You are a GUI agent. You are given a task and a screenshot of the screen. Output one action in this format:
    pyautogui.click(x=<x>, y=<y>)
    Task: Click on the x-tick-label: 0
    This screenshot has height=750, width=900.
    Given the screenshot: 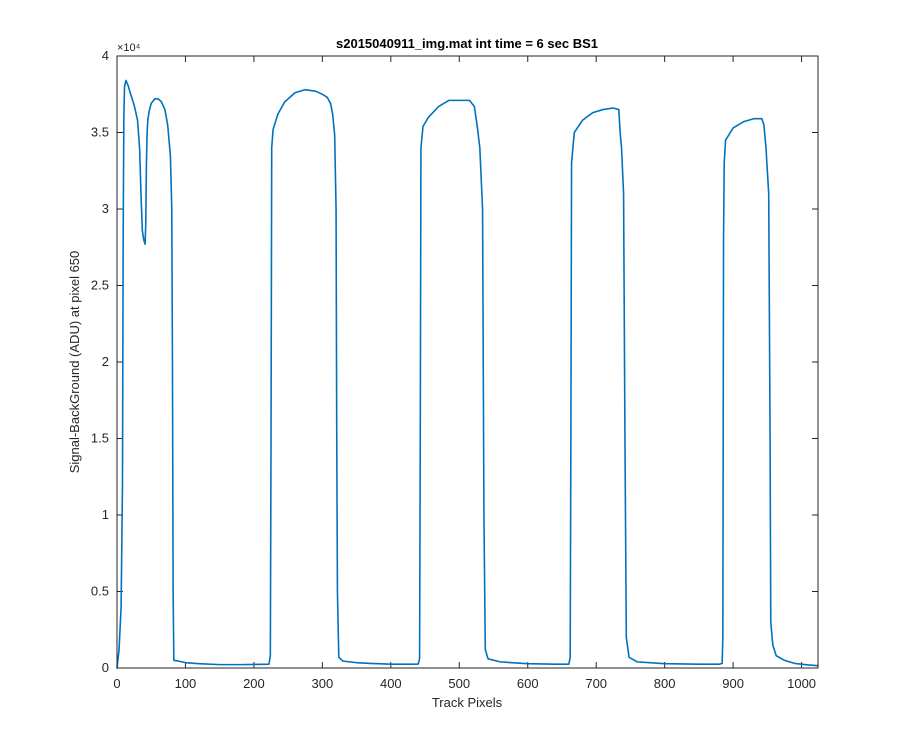 What is the action you would take?
    pyautogui.click(x=116, y=683)
    